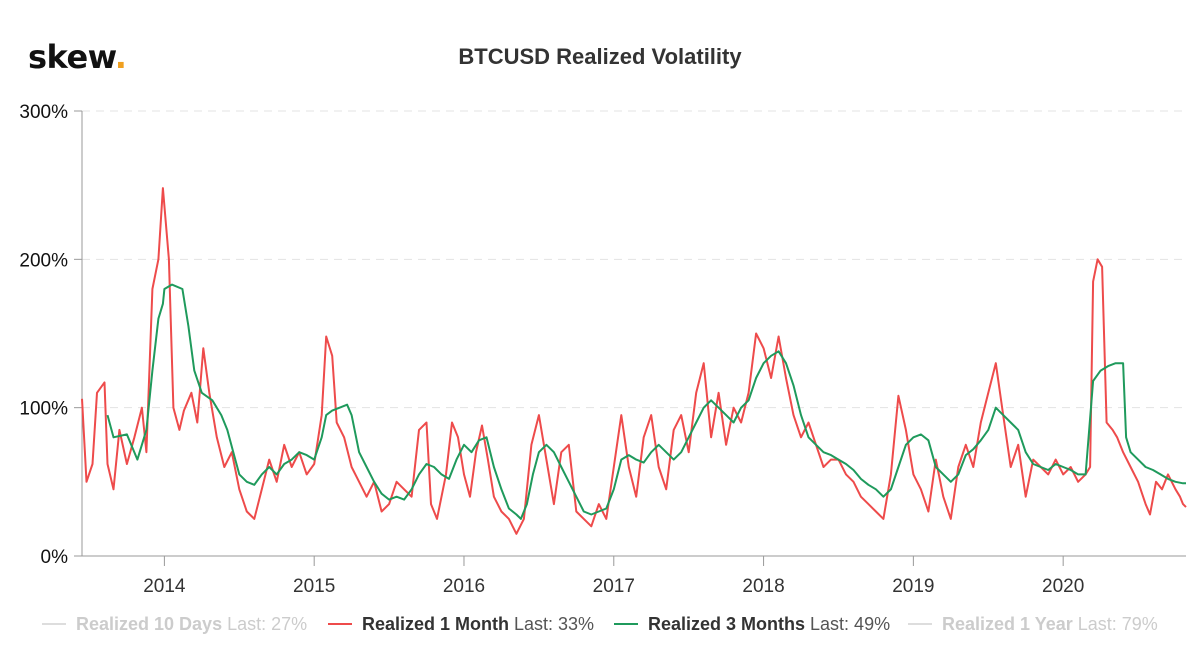  I want to click on legend-label: Realized 3 Months Last: 49%, so click(769, 624).